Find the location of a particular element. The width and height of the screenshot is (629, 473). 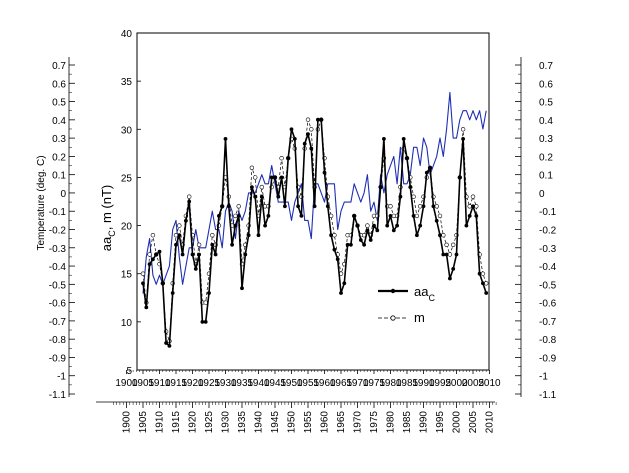

right-temp-tick-label-13: -0.6 is located at coordinates (548, 304).